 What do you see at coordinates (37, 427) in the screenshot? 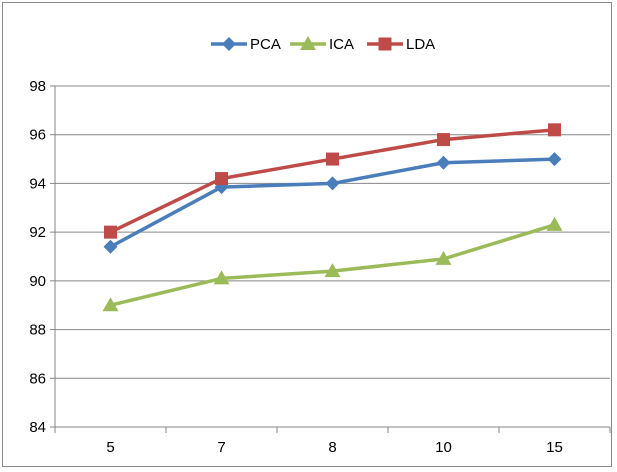
I see `y-tick-label: 84` at bounding box center [37, 427].